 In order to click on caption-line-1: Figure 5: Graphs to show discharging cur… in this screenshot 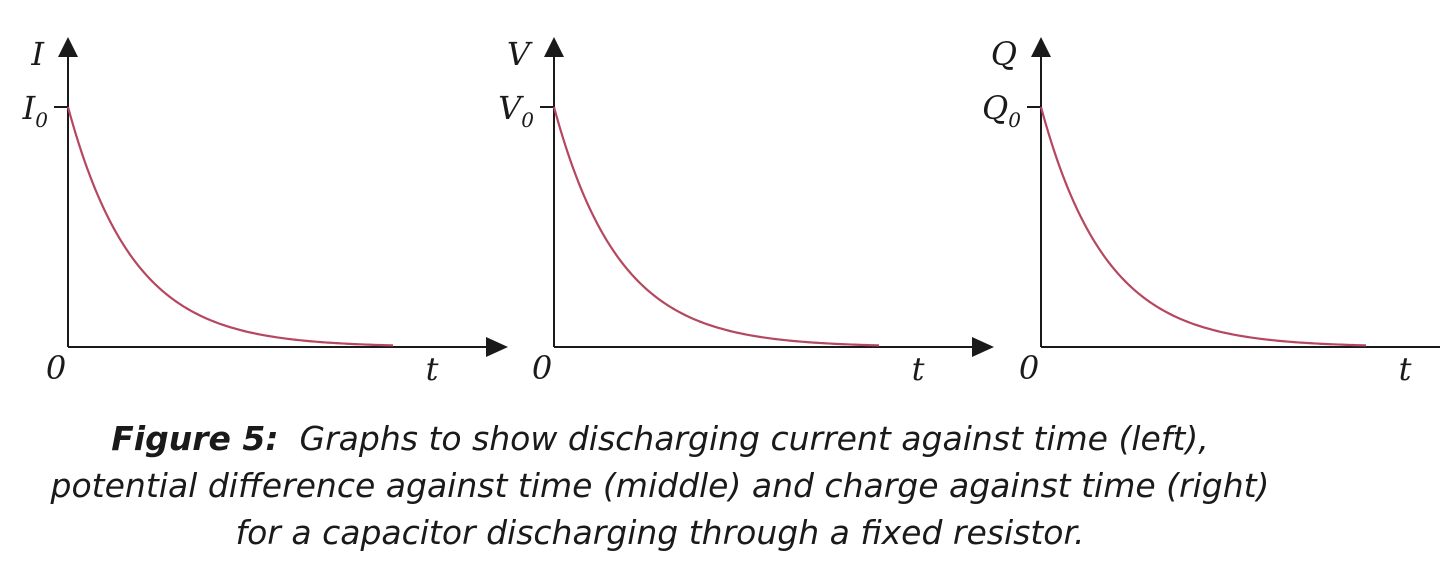, I will do `click(660, 438)`.